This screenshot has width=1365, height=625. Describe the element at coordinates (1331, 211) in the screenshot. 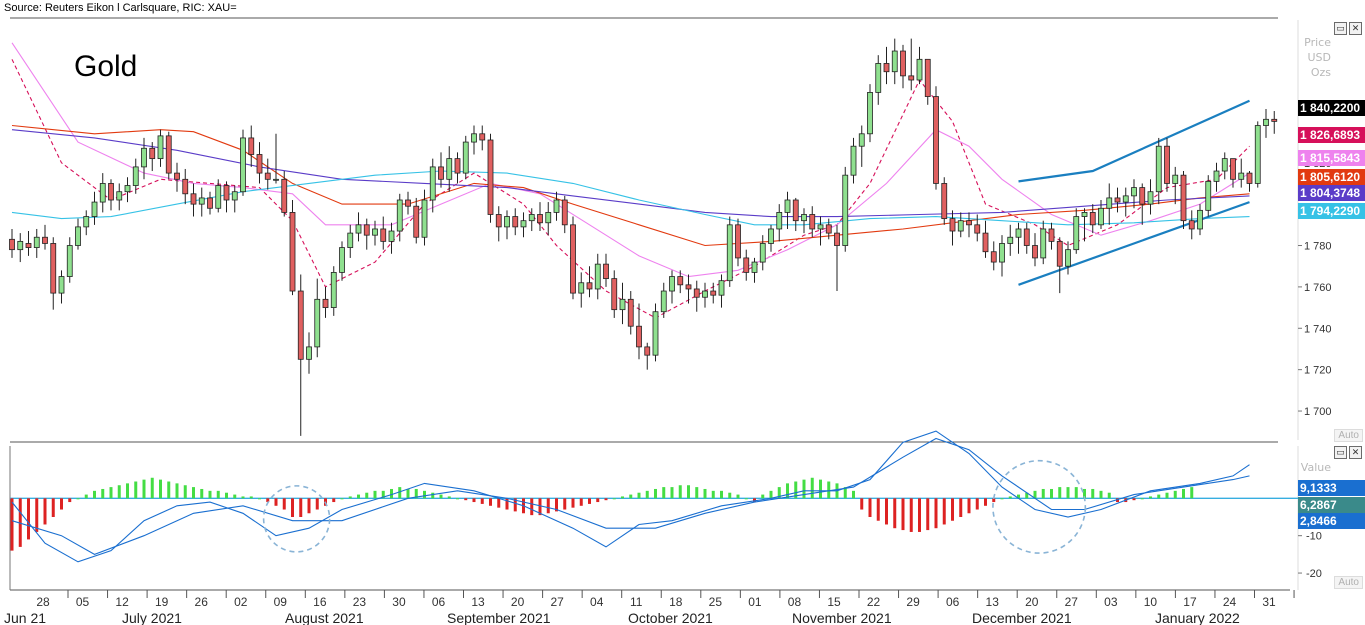

I see `price-tag: 1 794,2290` at that location.